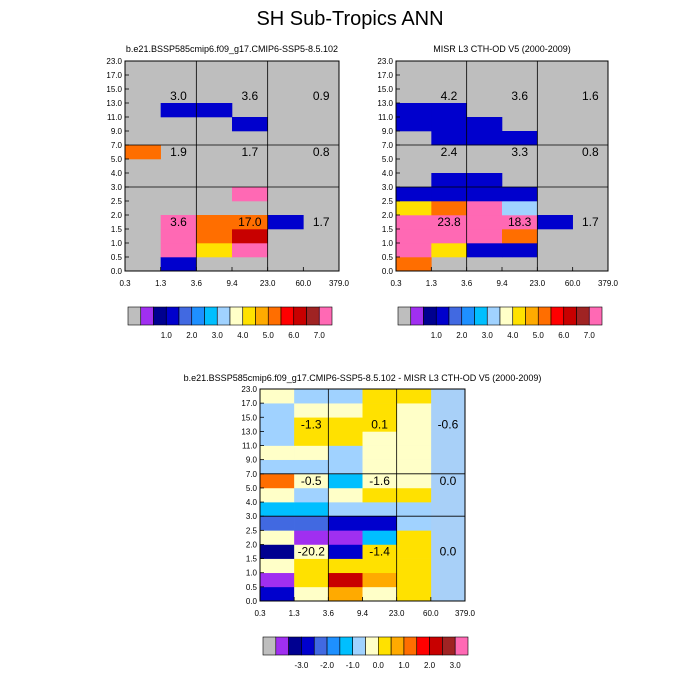 The width and height of the screenshot is (700, 700). Describe the element at coordinates (379, 424) in the screenshot. I see `region-total-label: 0.1` at that location.